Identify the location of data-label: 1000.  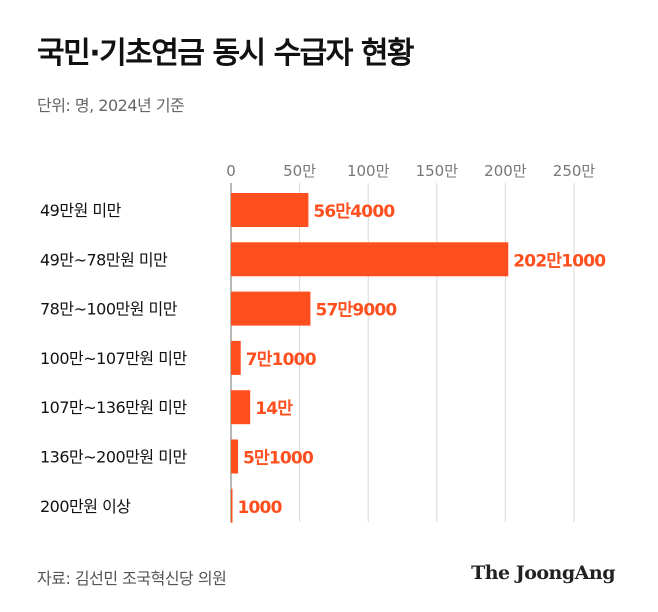
(260, 508).